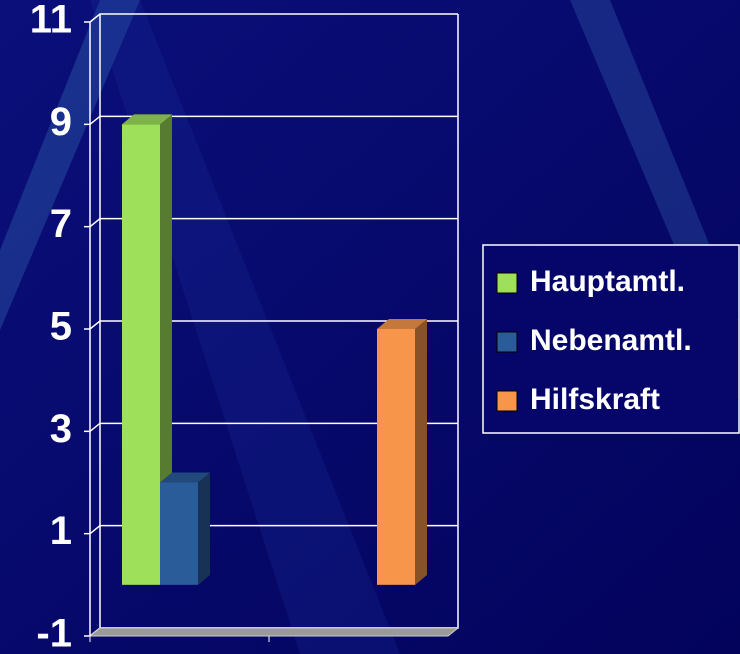 Image resolution: width=740 pixels, height=654 pixels. I want to click on y-tick-label: 7, so click(61, 224).